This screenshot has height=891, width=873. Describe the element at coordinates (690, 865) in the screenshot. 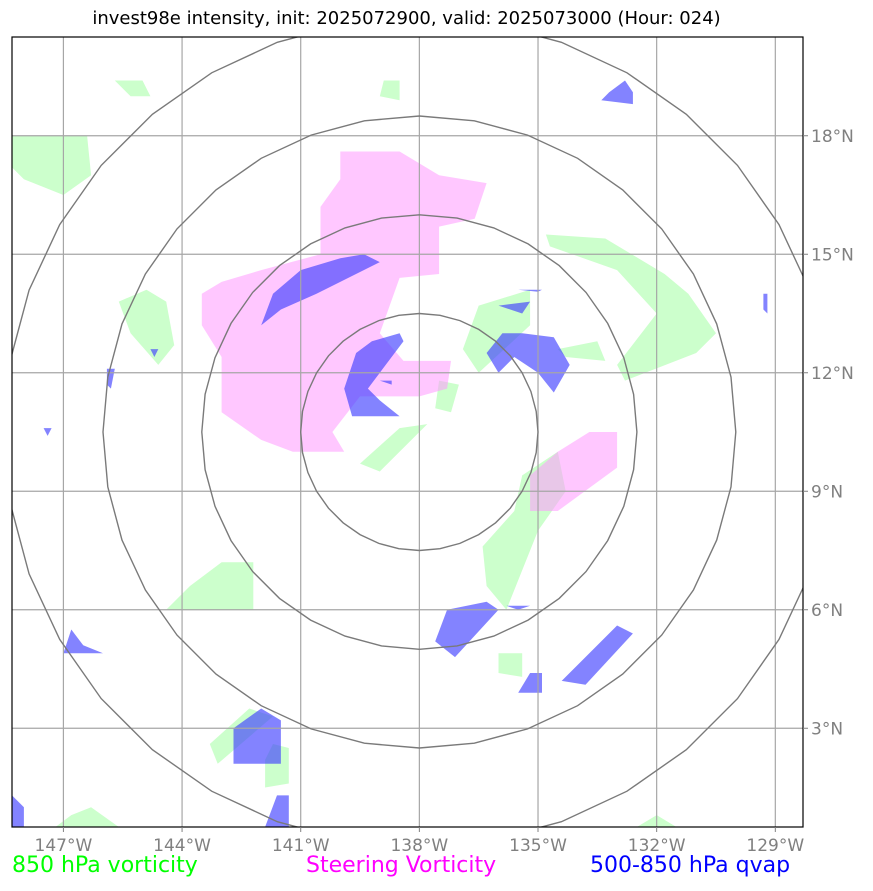

I see `legend-qvap: 500-850 hPa qvap` at that location.